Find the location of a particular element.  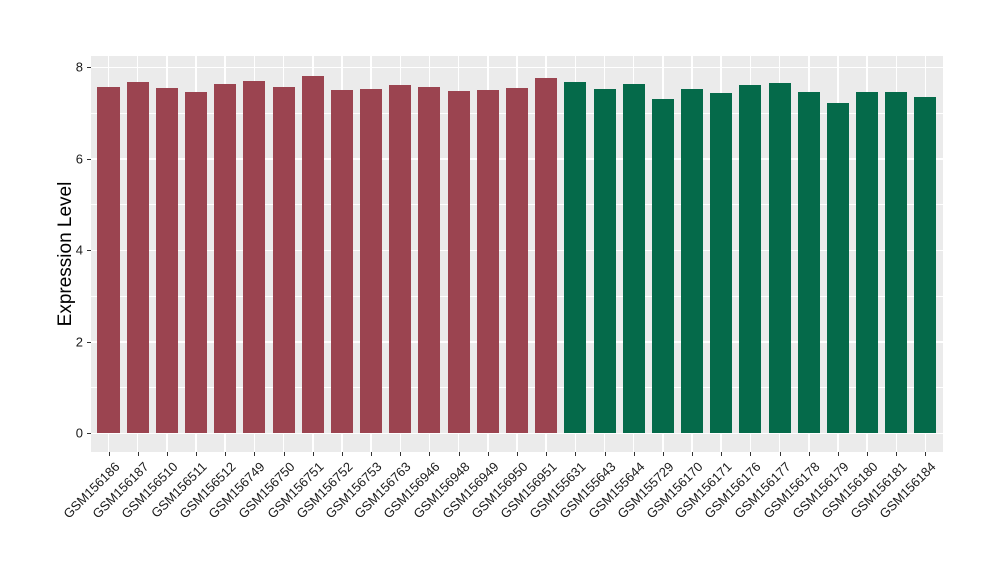

bar-GSM156177 is located at coordinates (779, 258).